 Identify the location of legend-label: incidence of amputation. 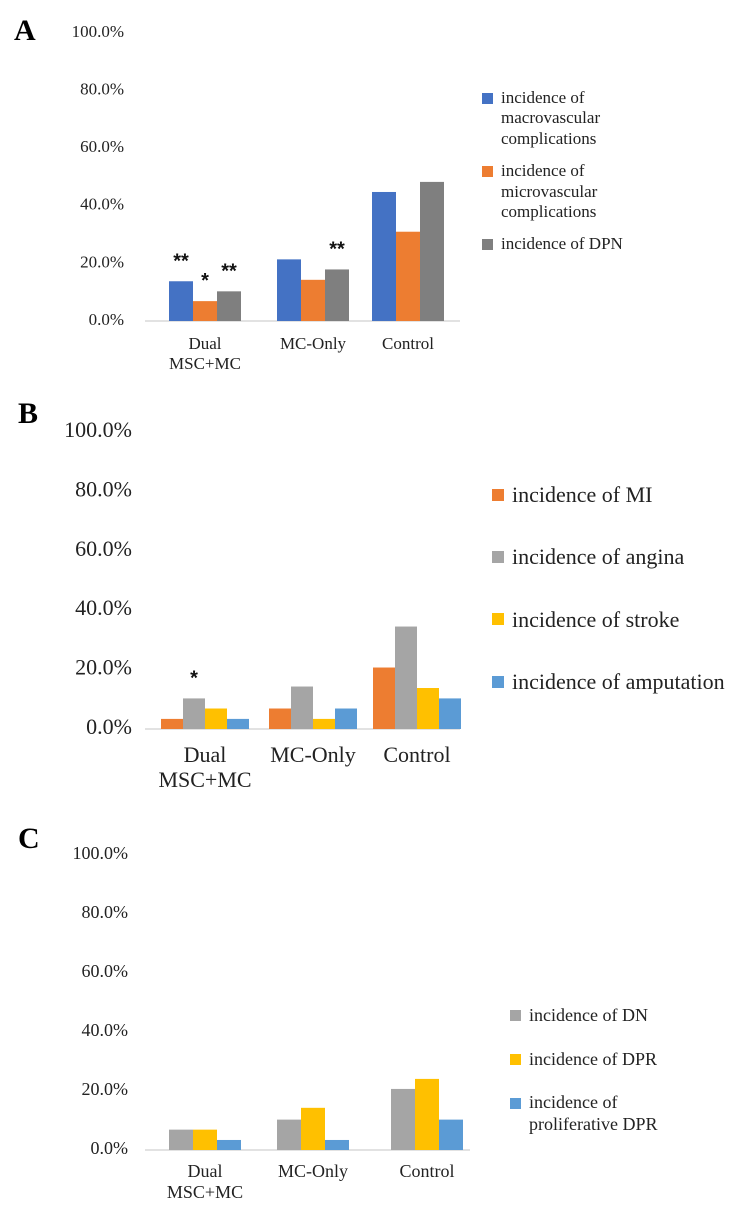
(618, 682).